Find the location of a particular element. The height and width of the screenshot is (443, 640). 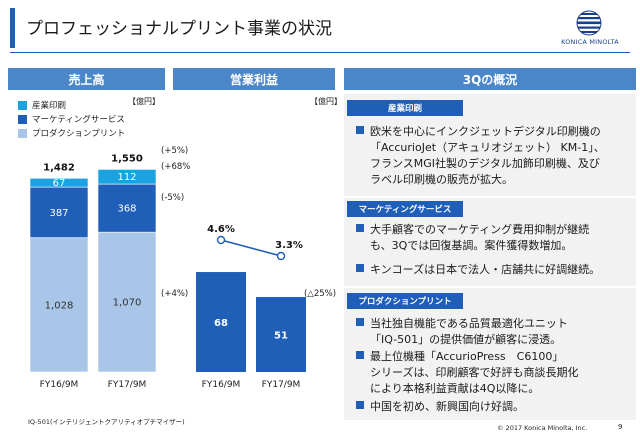

subheader-marketing: マーケティングサービス is located at coordinates (405, 209).